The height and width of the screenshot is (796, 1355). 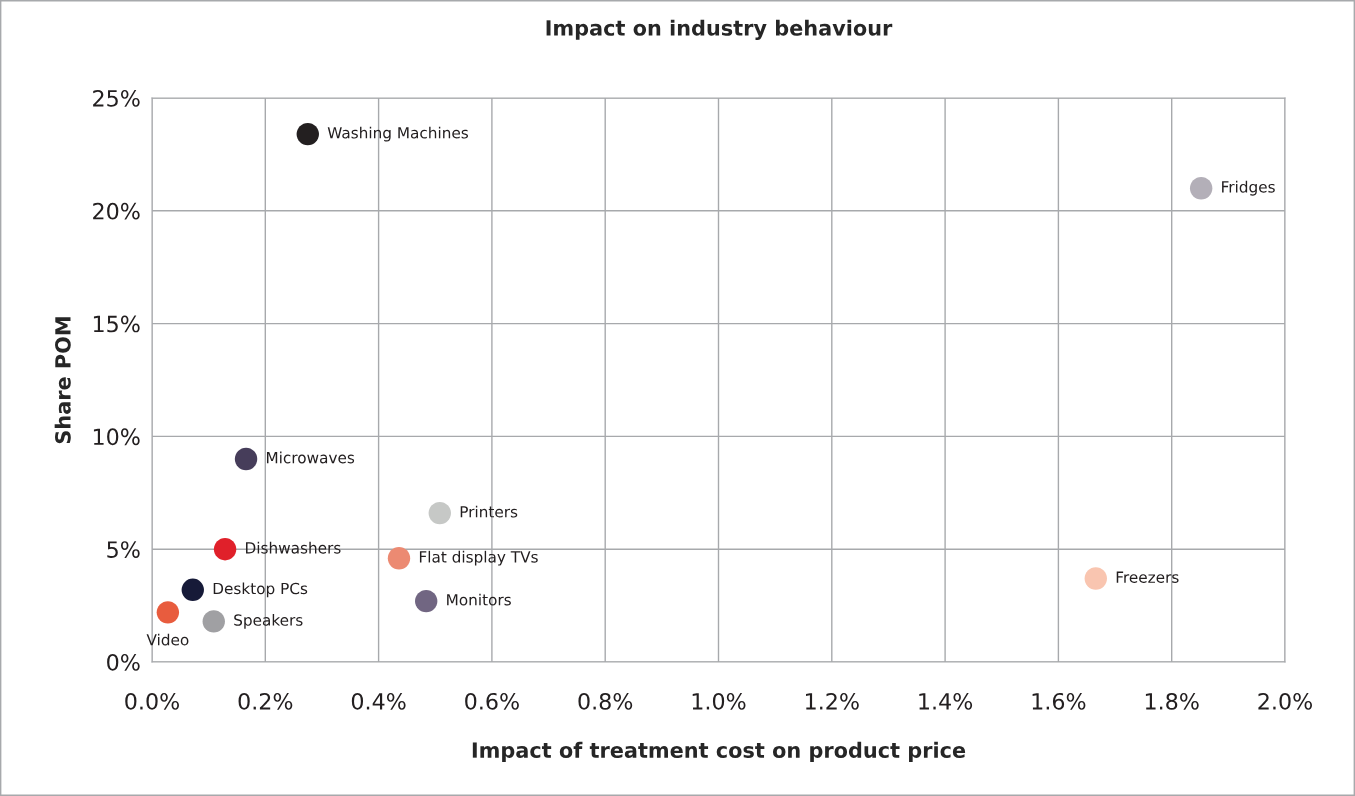 I want to click on x-tick-label: 0.0%, so click(x=152, y=701).